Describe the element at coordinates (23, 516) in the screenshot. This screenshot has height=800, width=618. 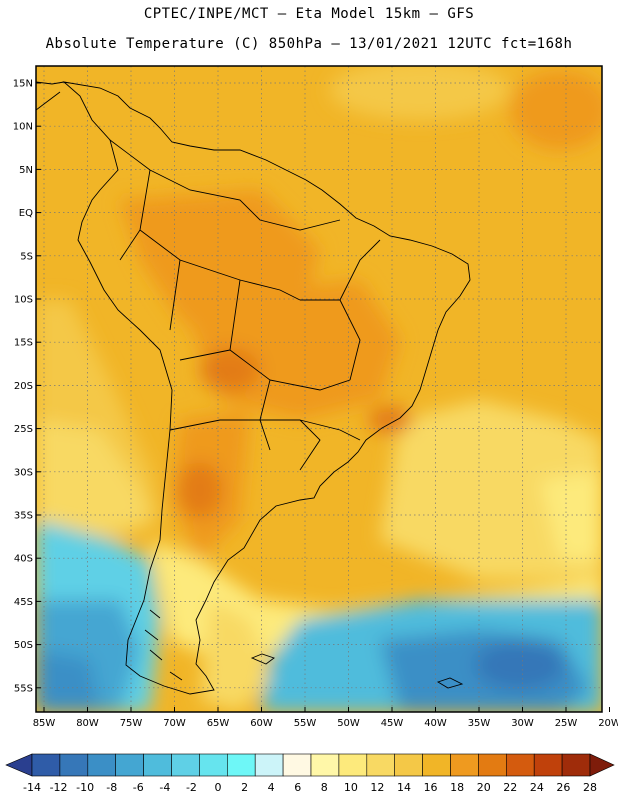
I see `lat-tick-label: 35S` at that location.